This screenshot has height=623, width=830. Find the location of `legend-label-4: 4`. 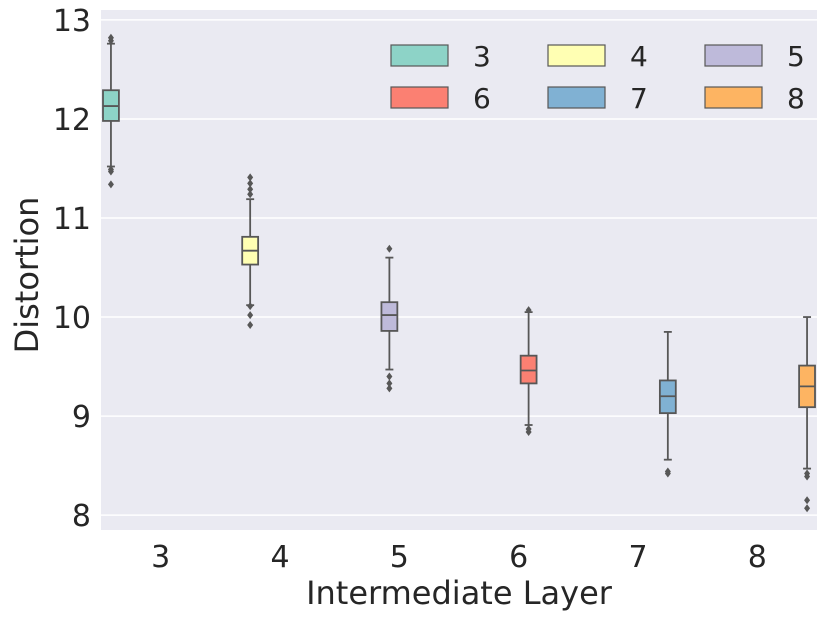

legend-label-4: 4 is located at coordinates (639, 56).